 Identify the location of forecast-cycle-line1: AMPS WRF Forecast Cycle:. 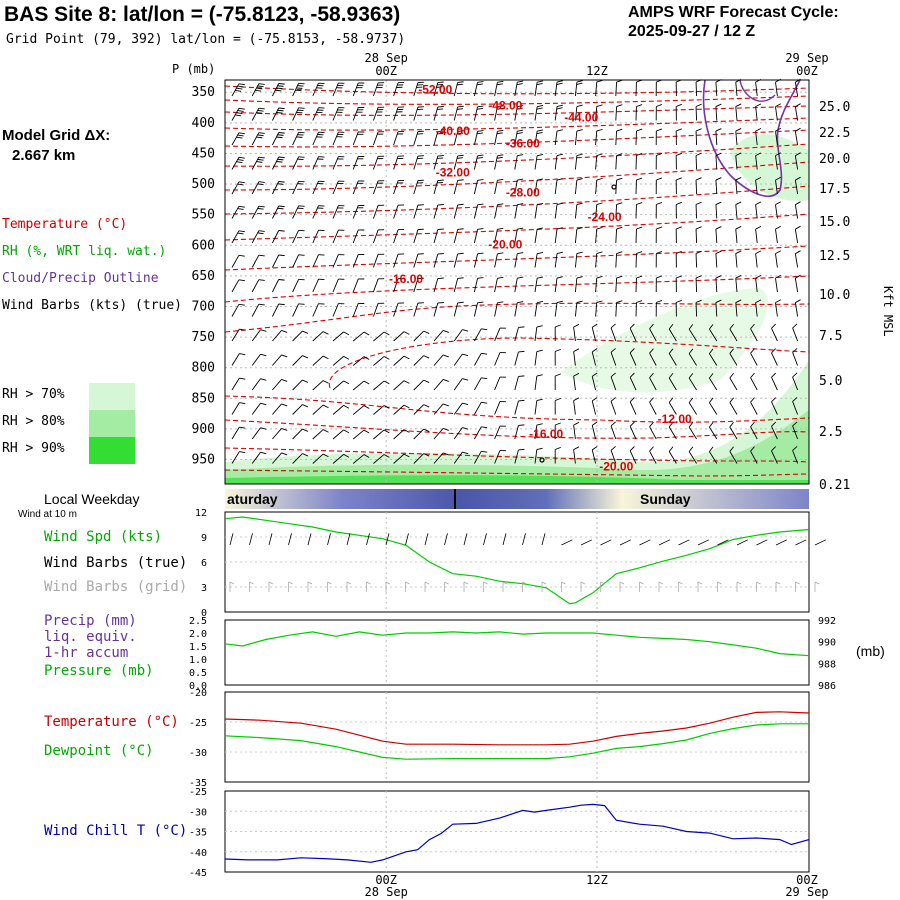
(733, 12).